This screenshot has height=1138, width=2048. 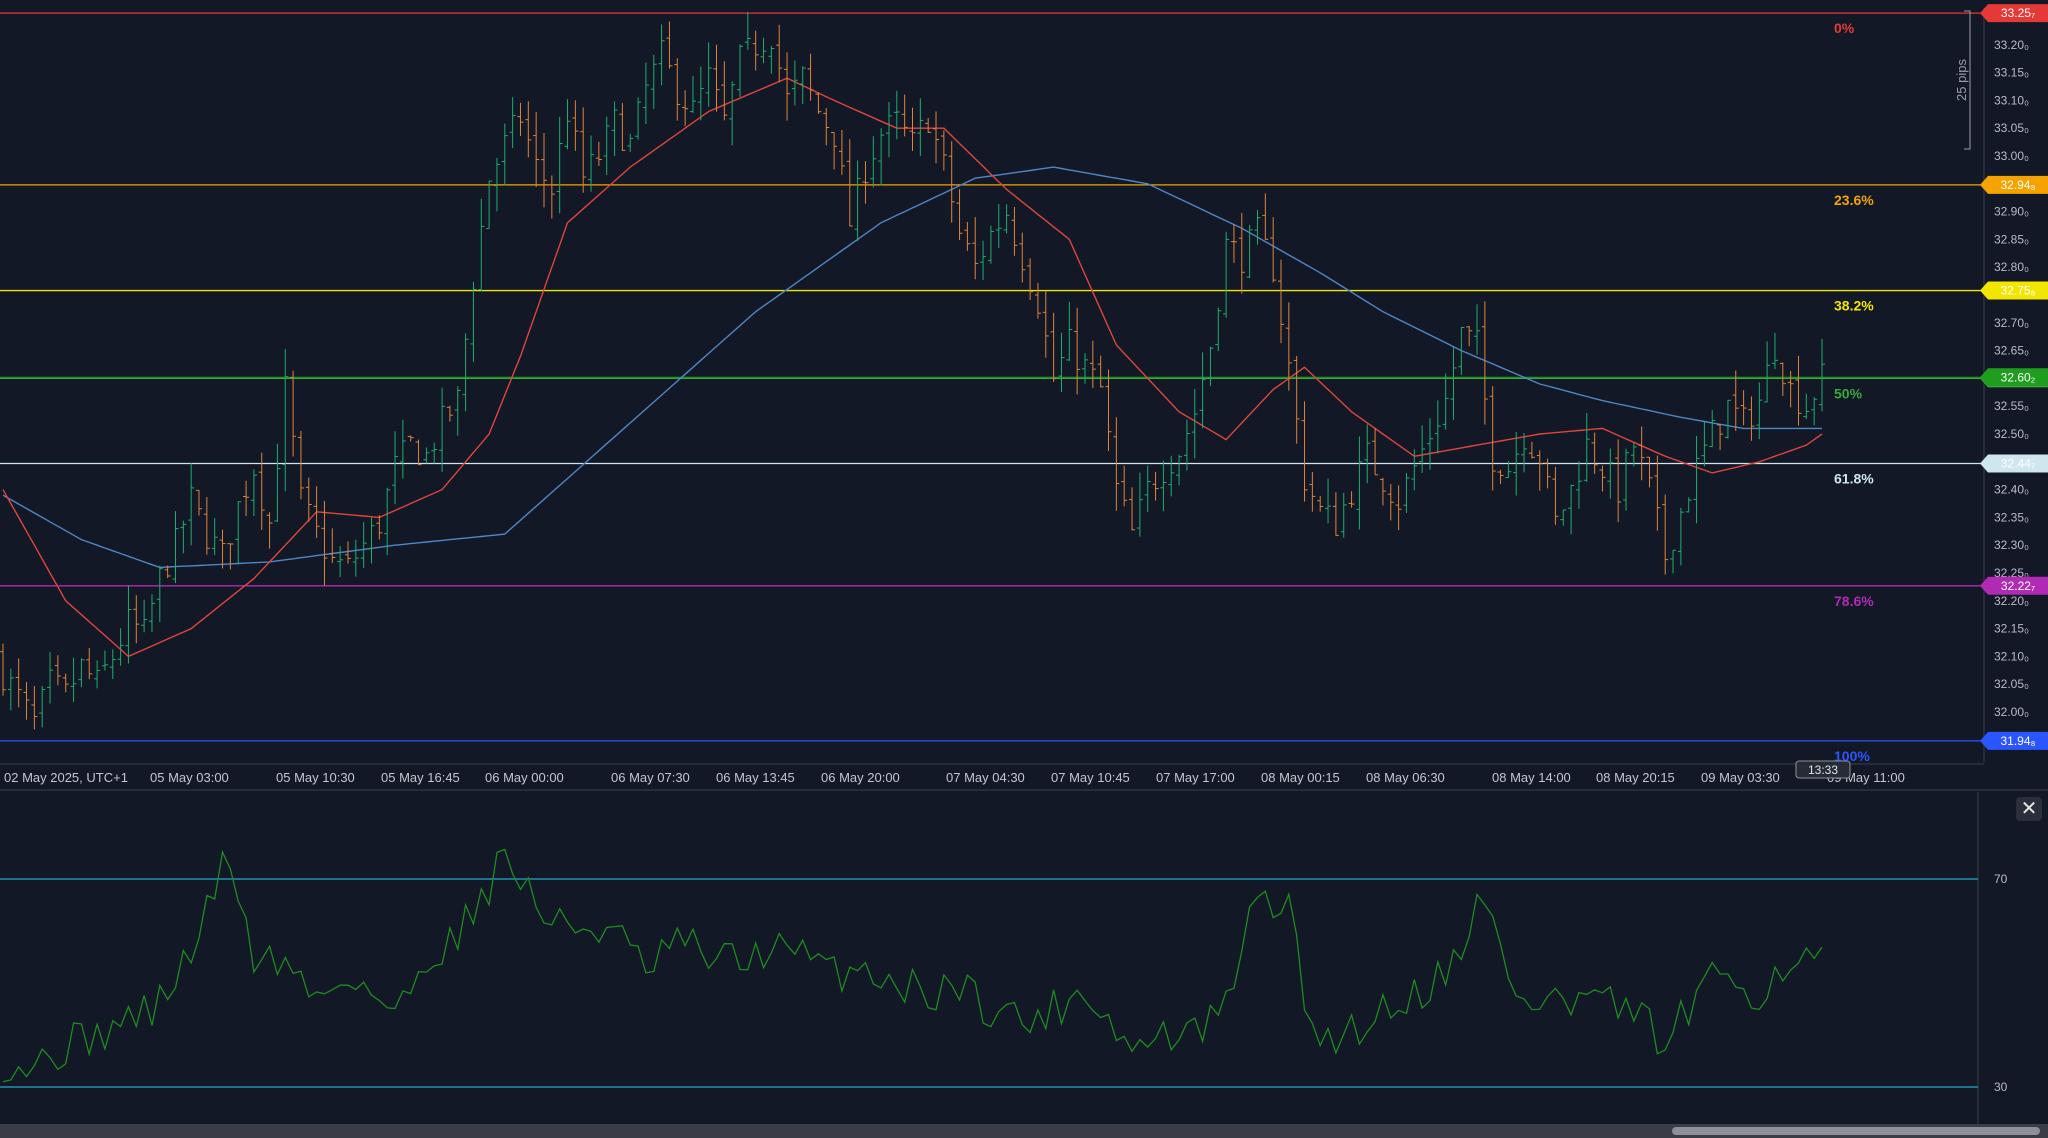 What do you see at coordinates (2011, 156) in the screenshot?
I see `price-tick-4: 33.00₀` at bounding box center [2011, 156].